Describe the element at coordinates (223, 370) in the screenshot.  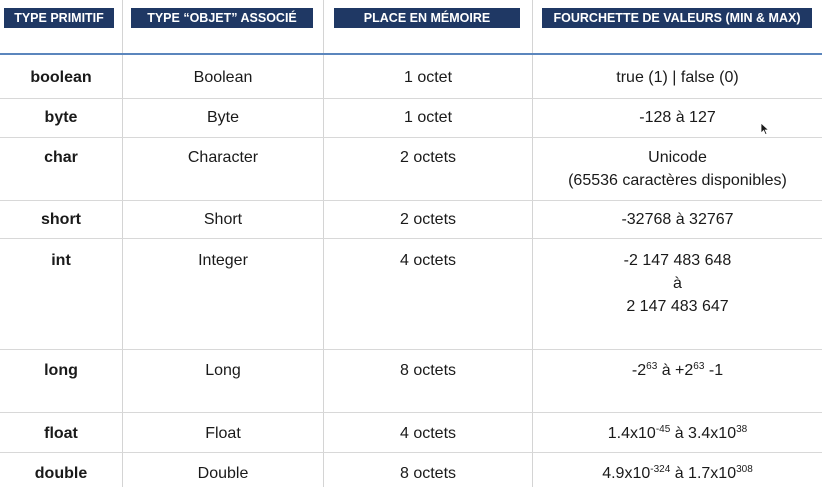
I see `cell-object-type: Long` at that location.